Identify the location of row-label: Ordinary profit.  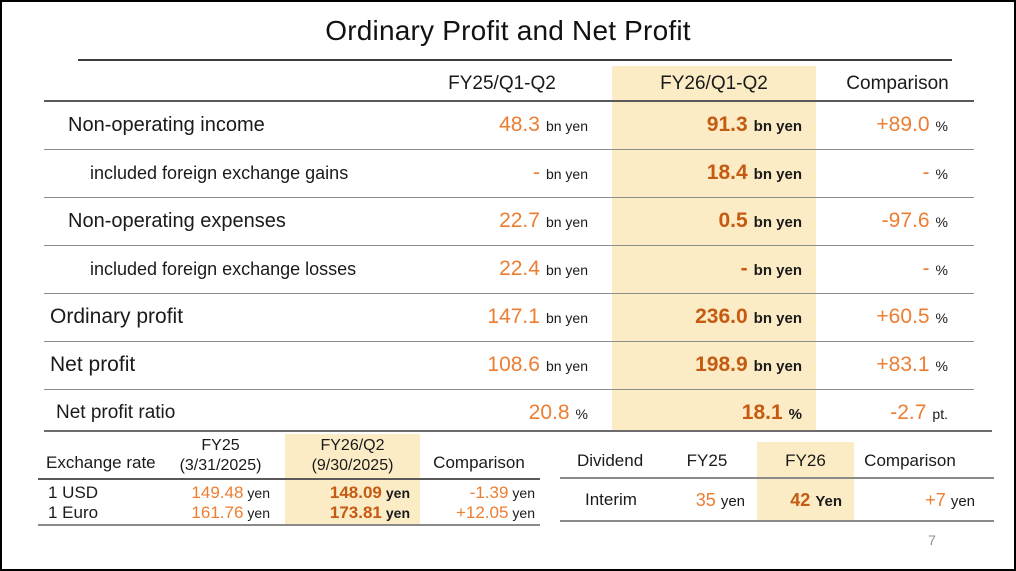
(117, 316).